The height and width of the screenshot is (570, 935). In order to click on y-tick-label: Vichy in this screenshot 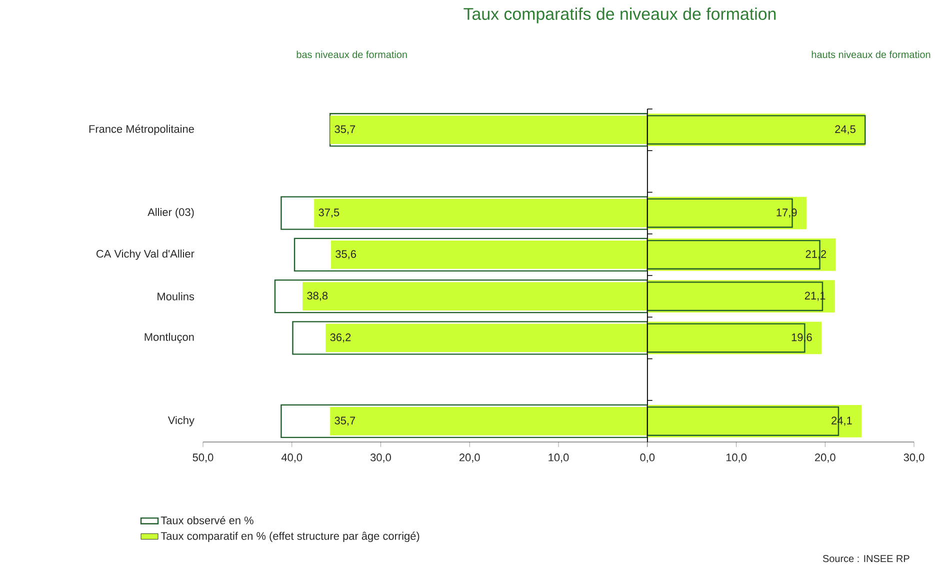, I will do `click(181, 421)`.